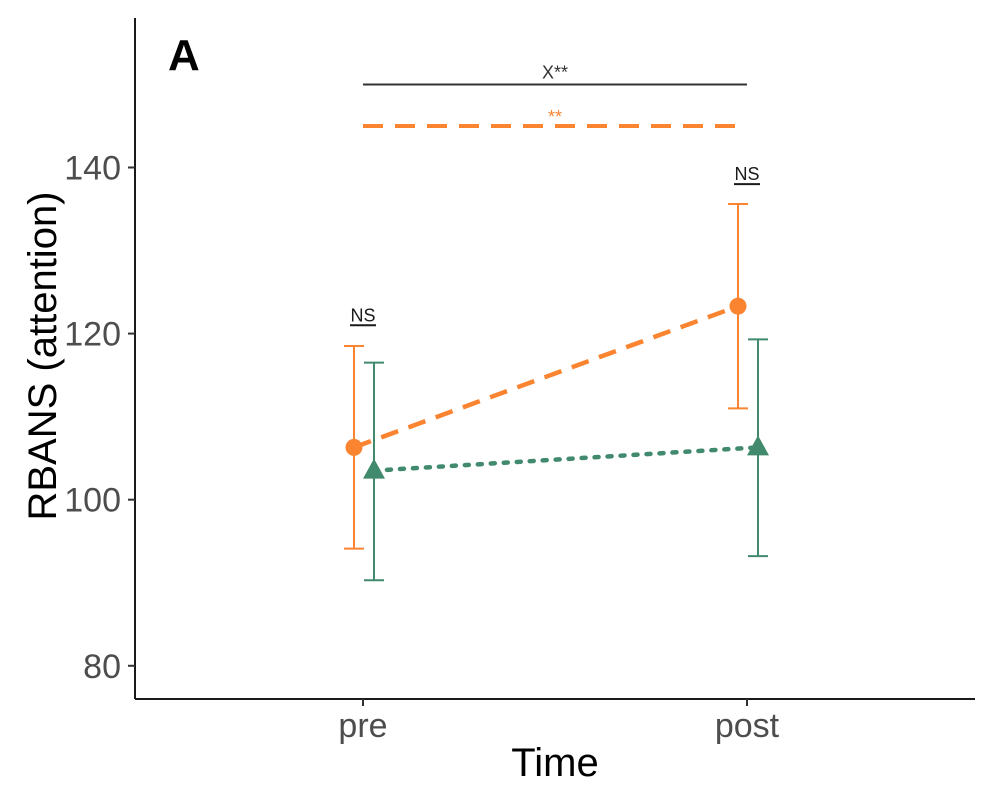  Describe the element at coordinates (555, 72) in the screenshot. I see `interaction-label: X**` at that location.